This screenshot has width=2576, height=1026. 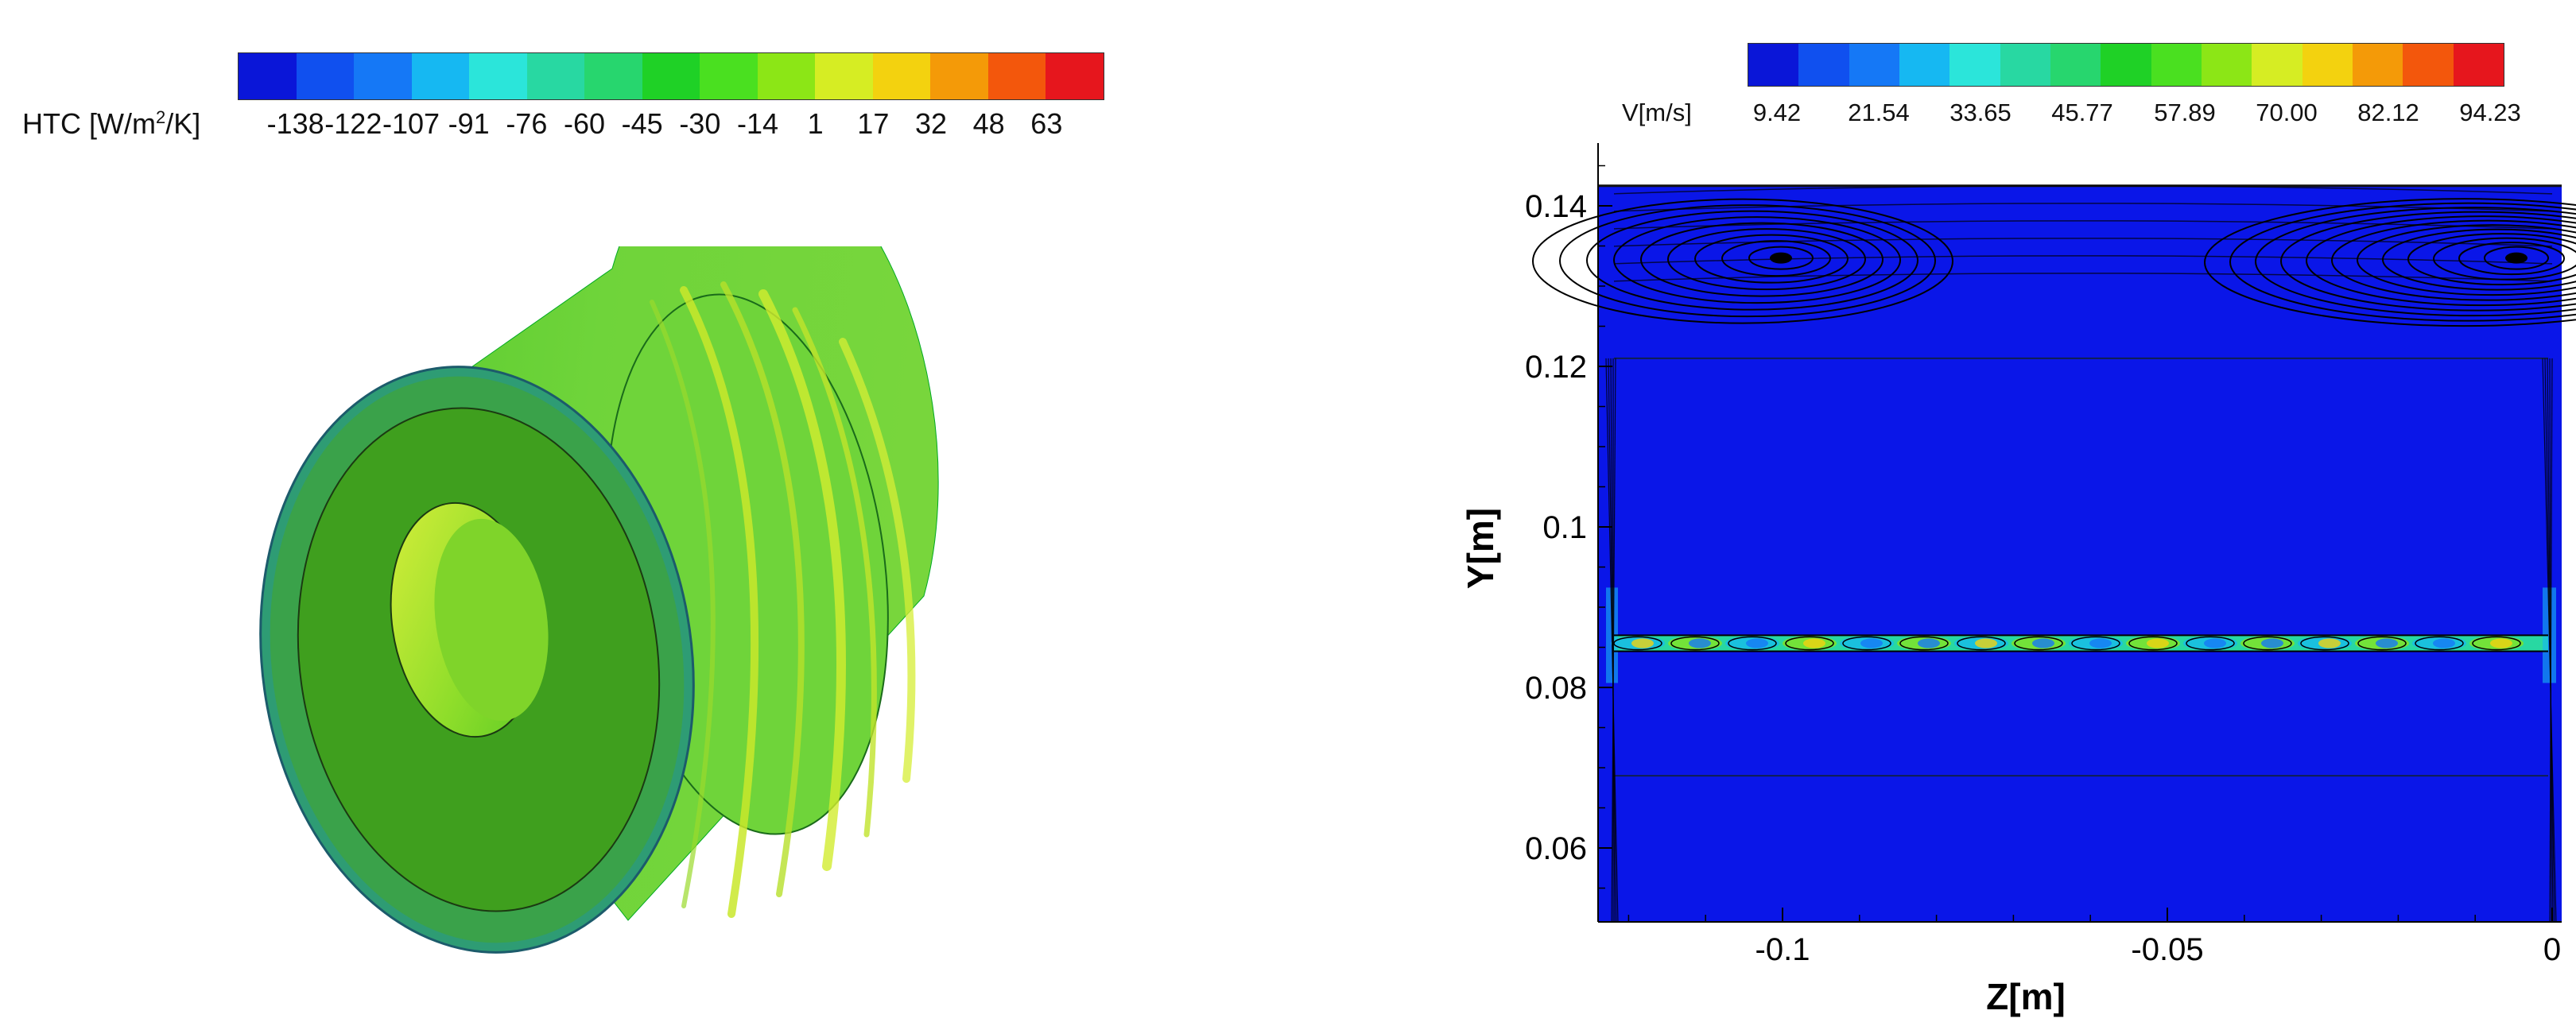 I want to click on y-tick-label: 0.1, so click(x=1565, y=527).